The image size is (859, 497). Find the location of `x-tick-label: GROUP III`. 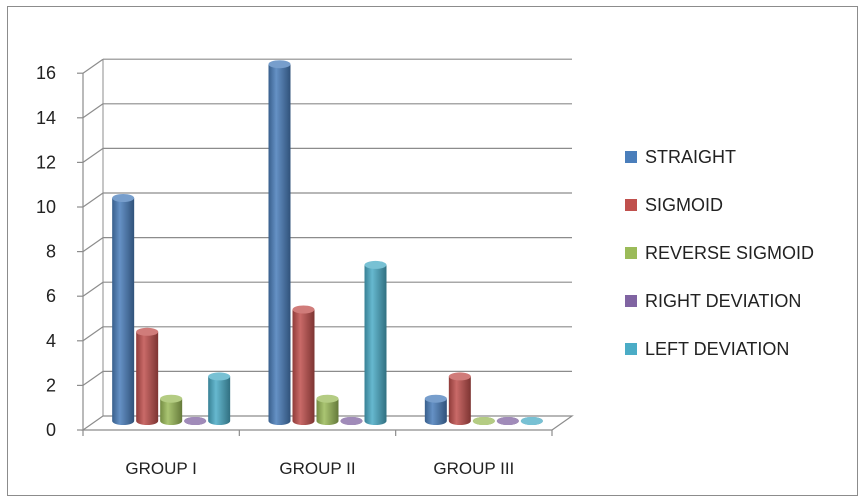

x-tick-label: GROUP III is located at coordinates (473, 468).